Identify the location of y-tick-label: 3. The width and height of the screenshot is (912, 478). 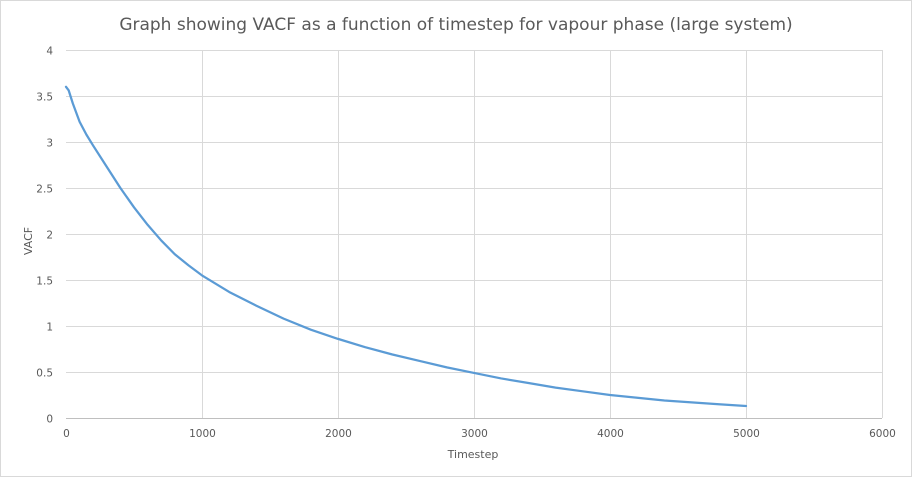
(49, 144).